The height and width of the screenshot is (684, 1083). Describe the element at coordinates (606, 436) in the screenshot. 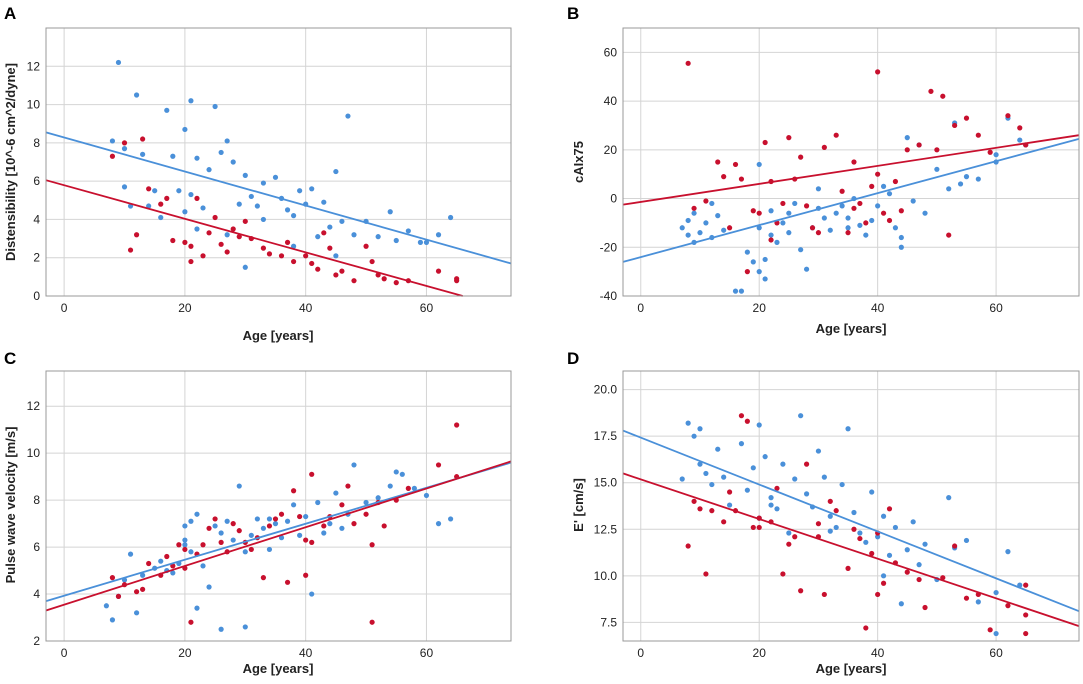

I see `y-tick-label: 17.5` at that location.